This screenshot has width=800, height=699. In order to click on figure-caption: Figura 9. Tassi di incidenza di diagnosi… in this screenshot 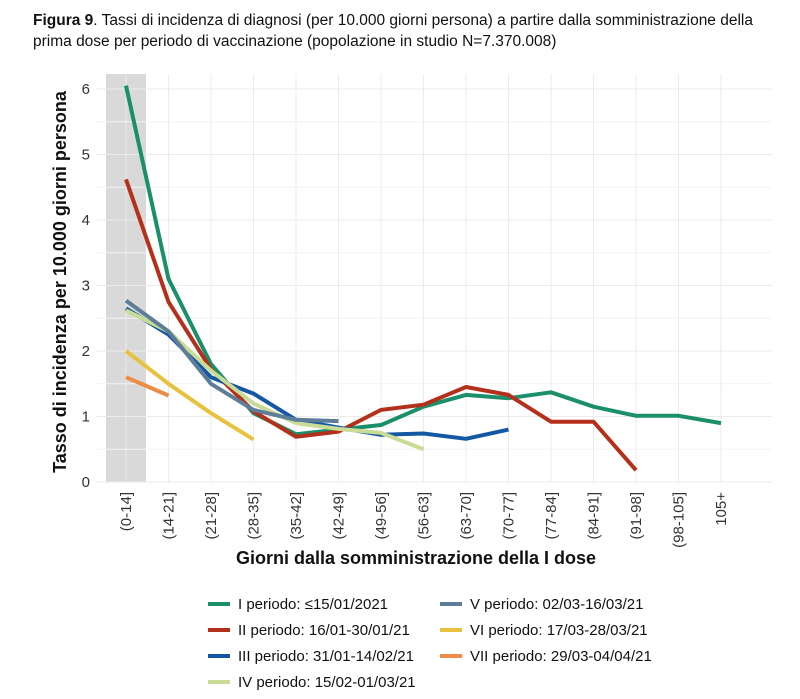, I will do `click(405, 31)`.